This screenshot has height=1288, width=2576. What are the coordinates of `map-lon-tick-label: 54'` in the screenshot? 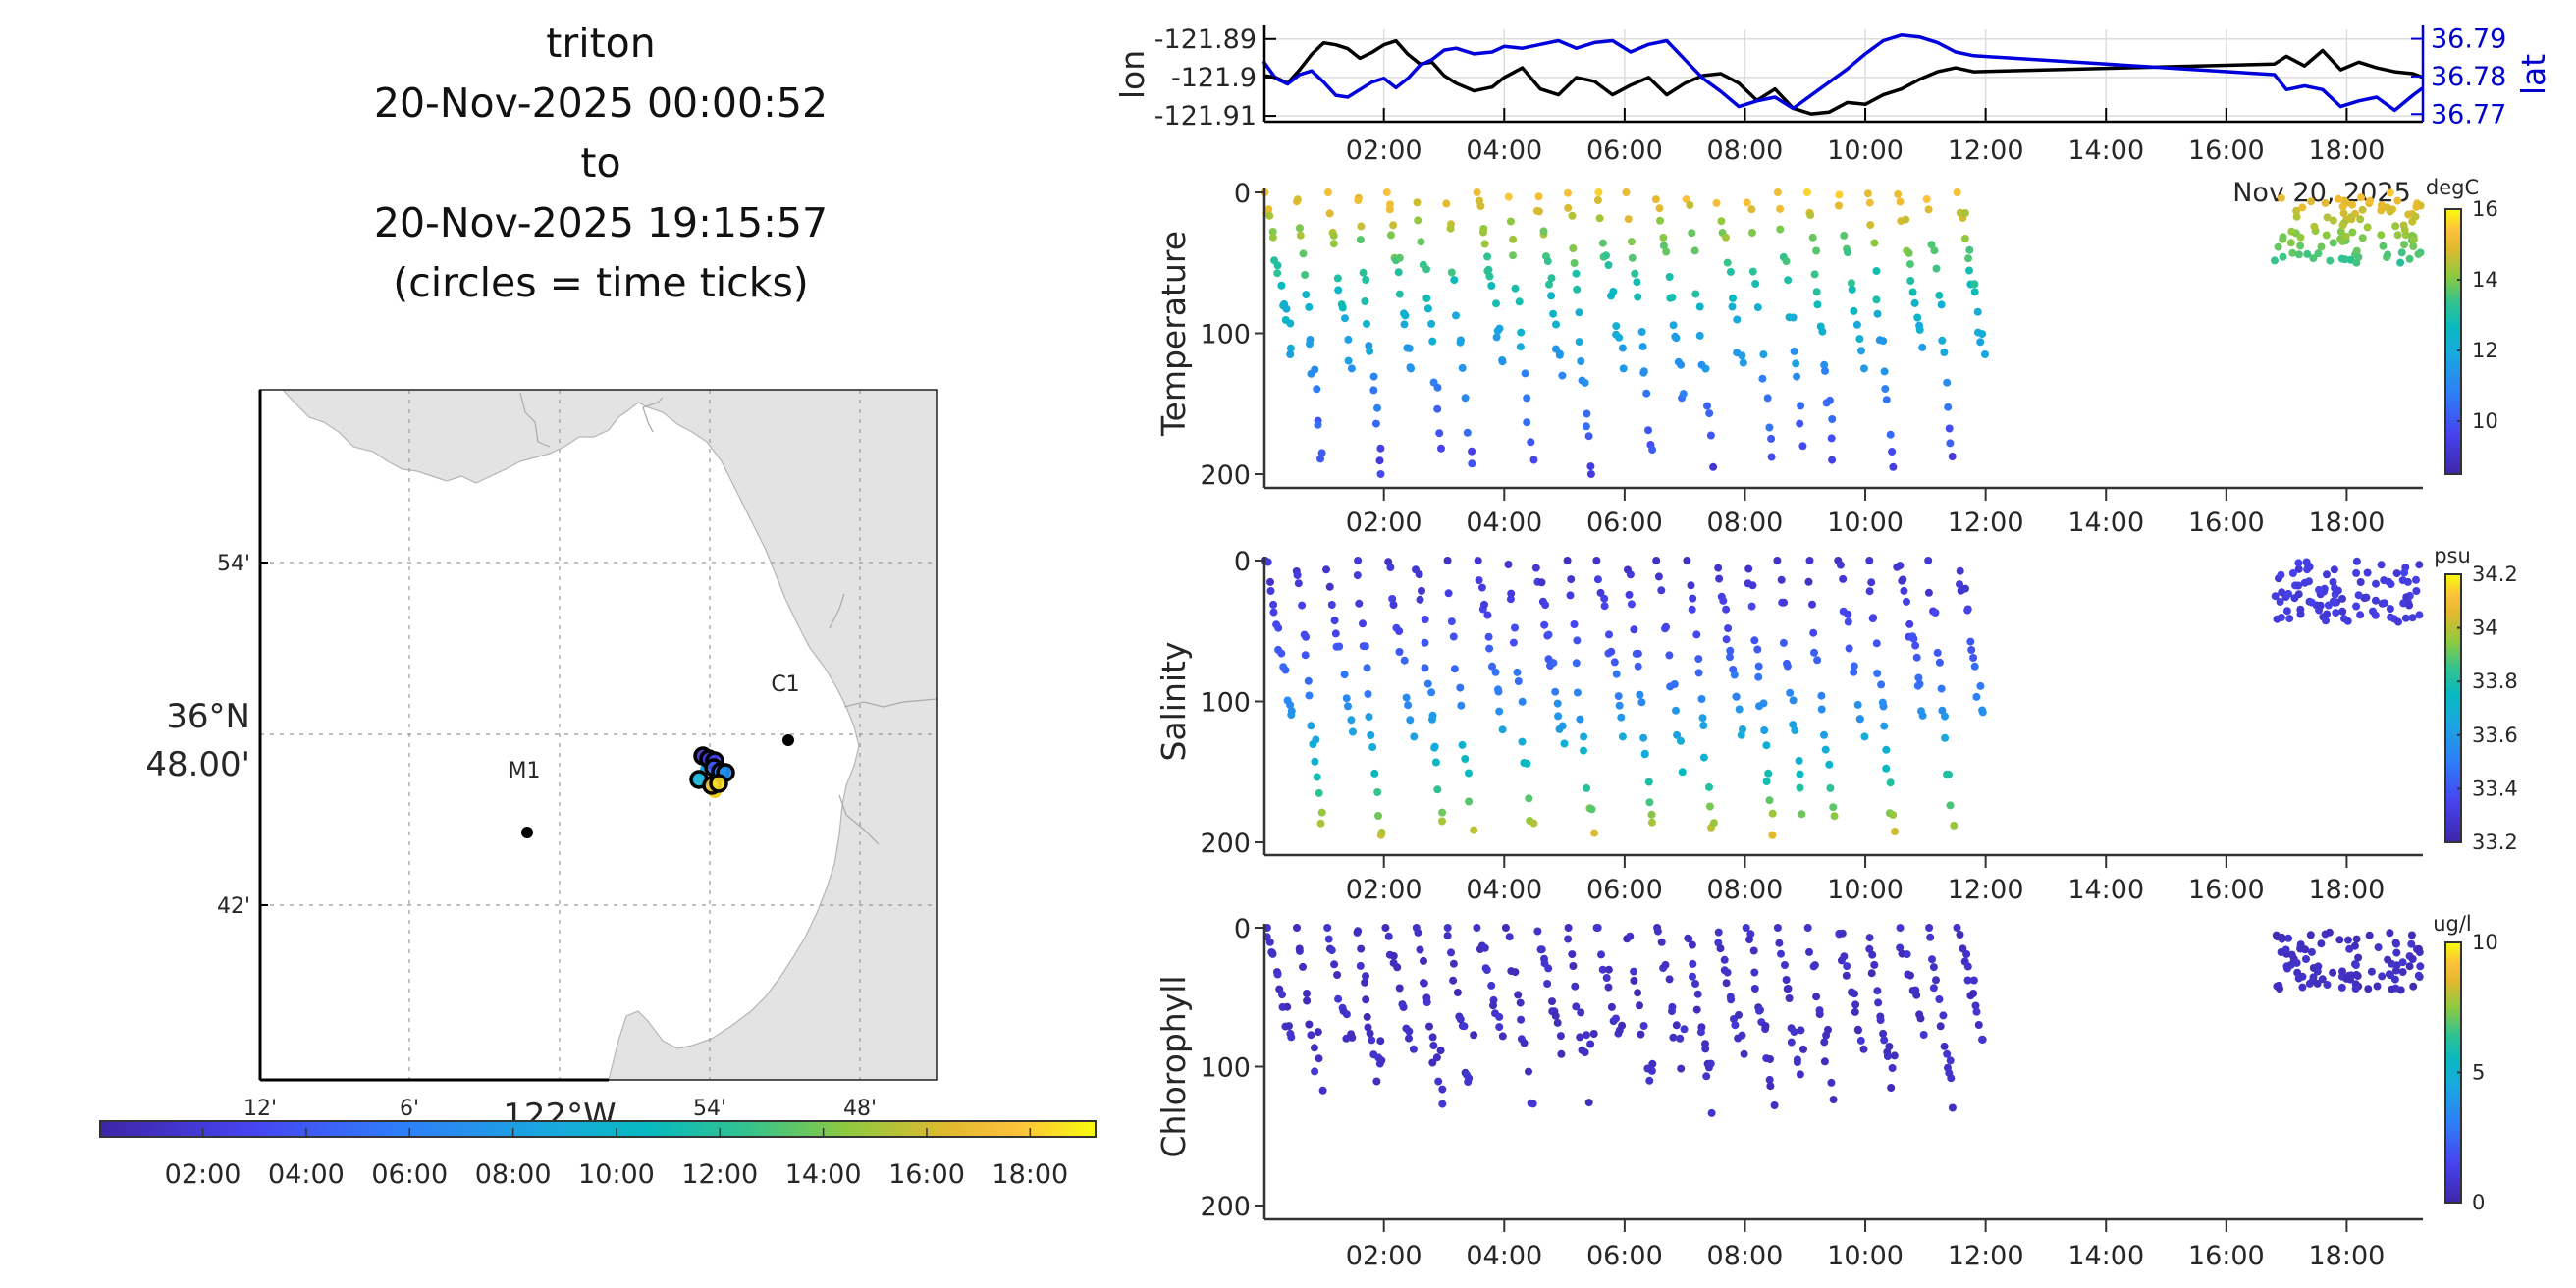 It's located at (709, 1109).